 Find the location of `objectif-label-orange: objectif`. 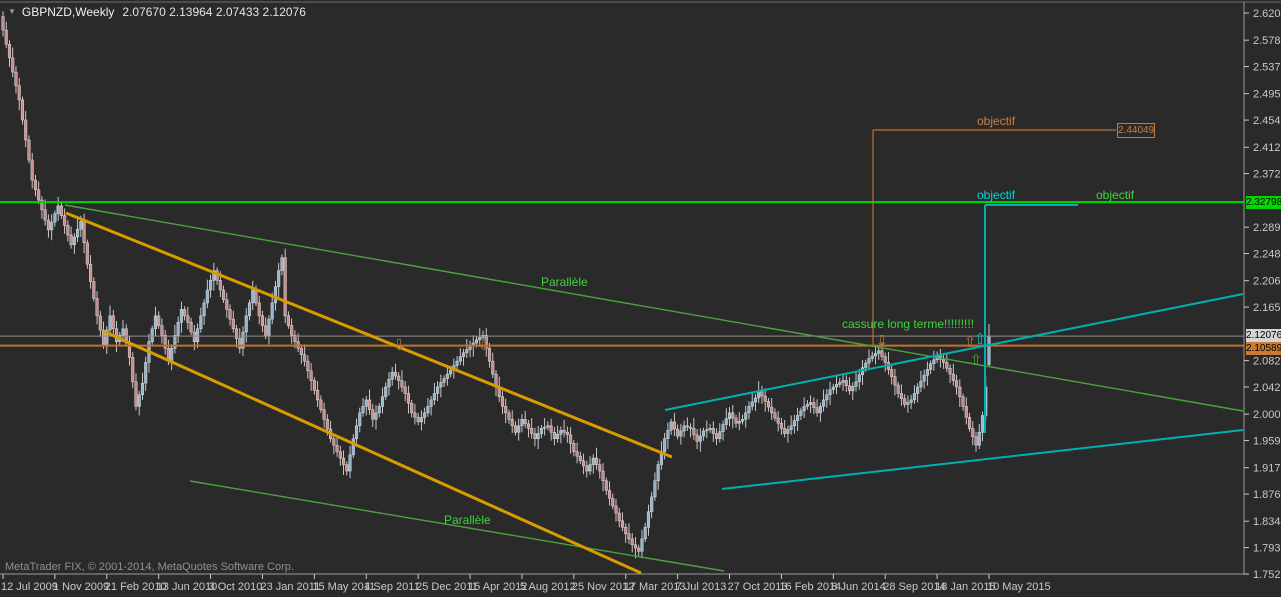

objectif-label-orange: objectif is located at coordinates (996, 121).